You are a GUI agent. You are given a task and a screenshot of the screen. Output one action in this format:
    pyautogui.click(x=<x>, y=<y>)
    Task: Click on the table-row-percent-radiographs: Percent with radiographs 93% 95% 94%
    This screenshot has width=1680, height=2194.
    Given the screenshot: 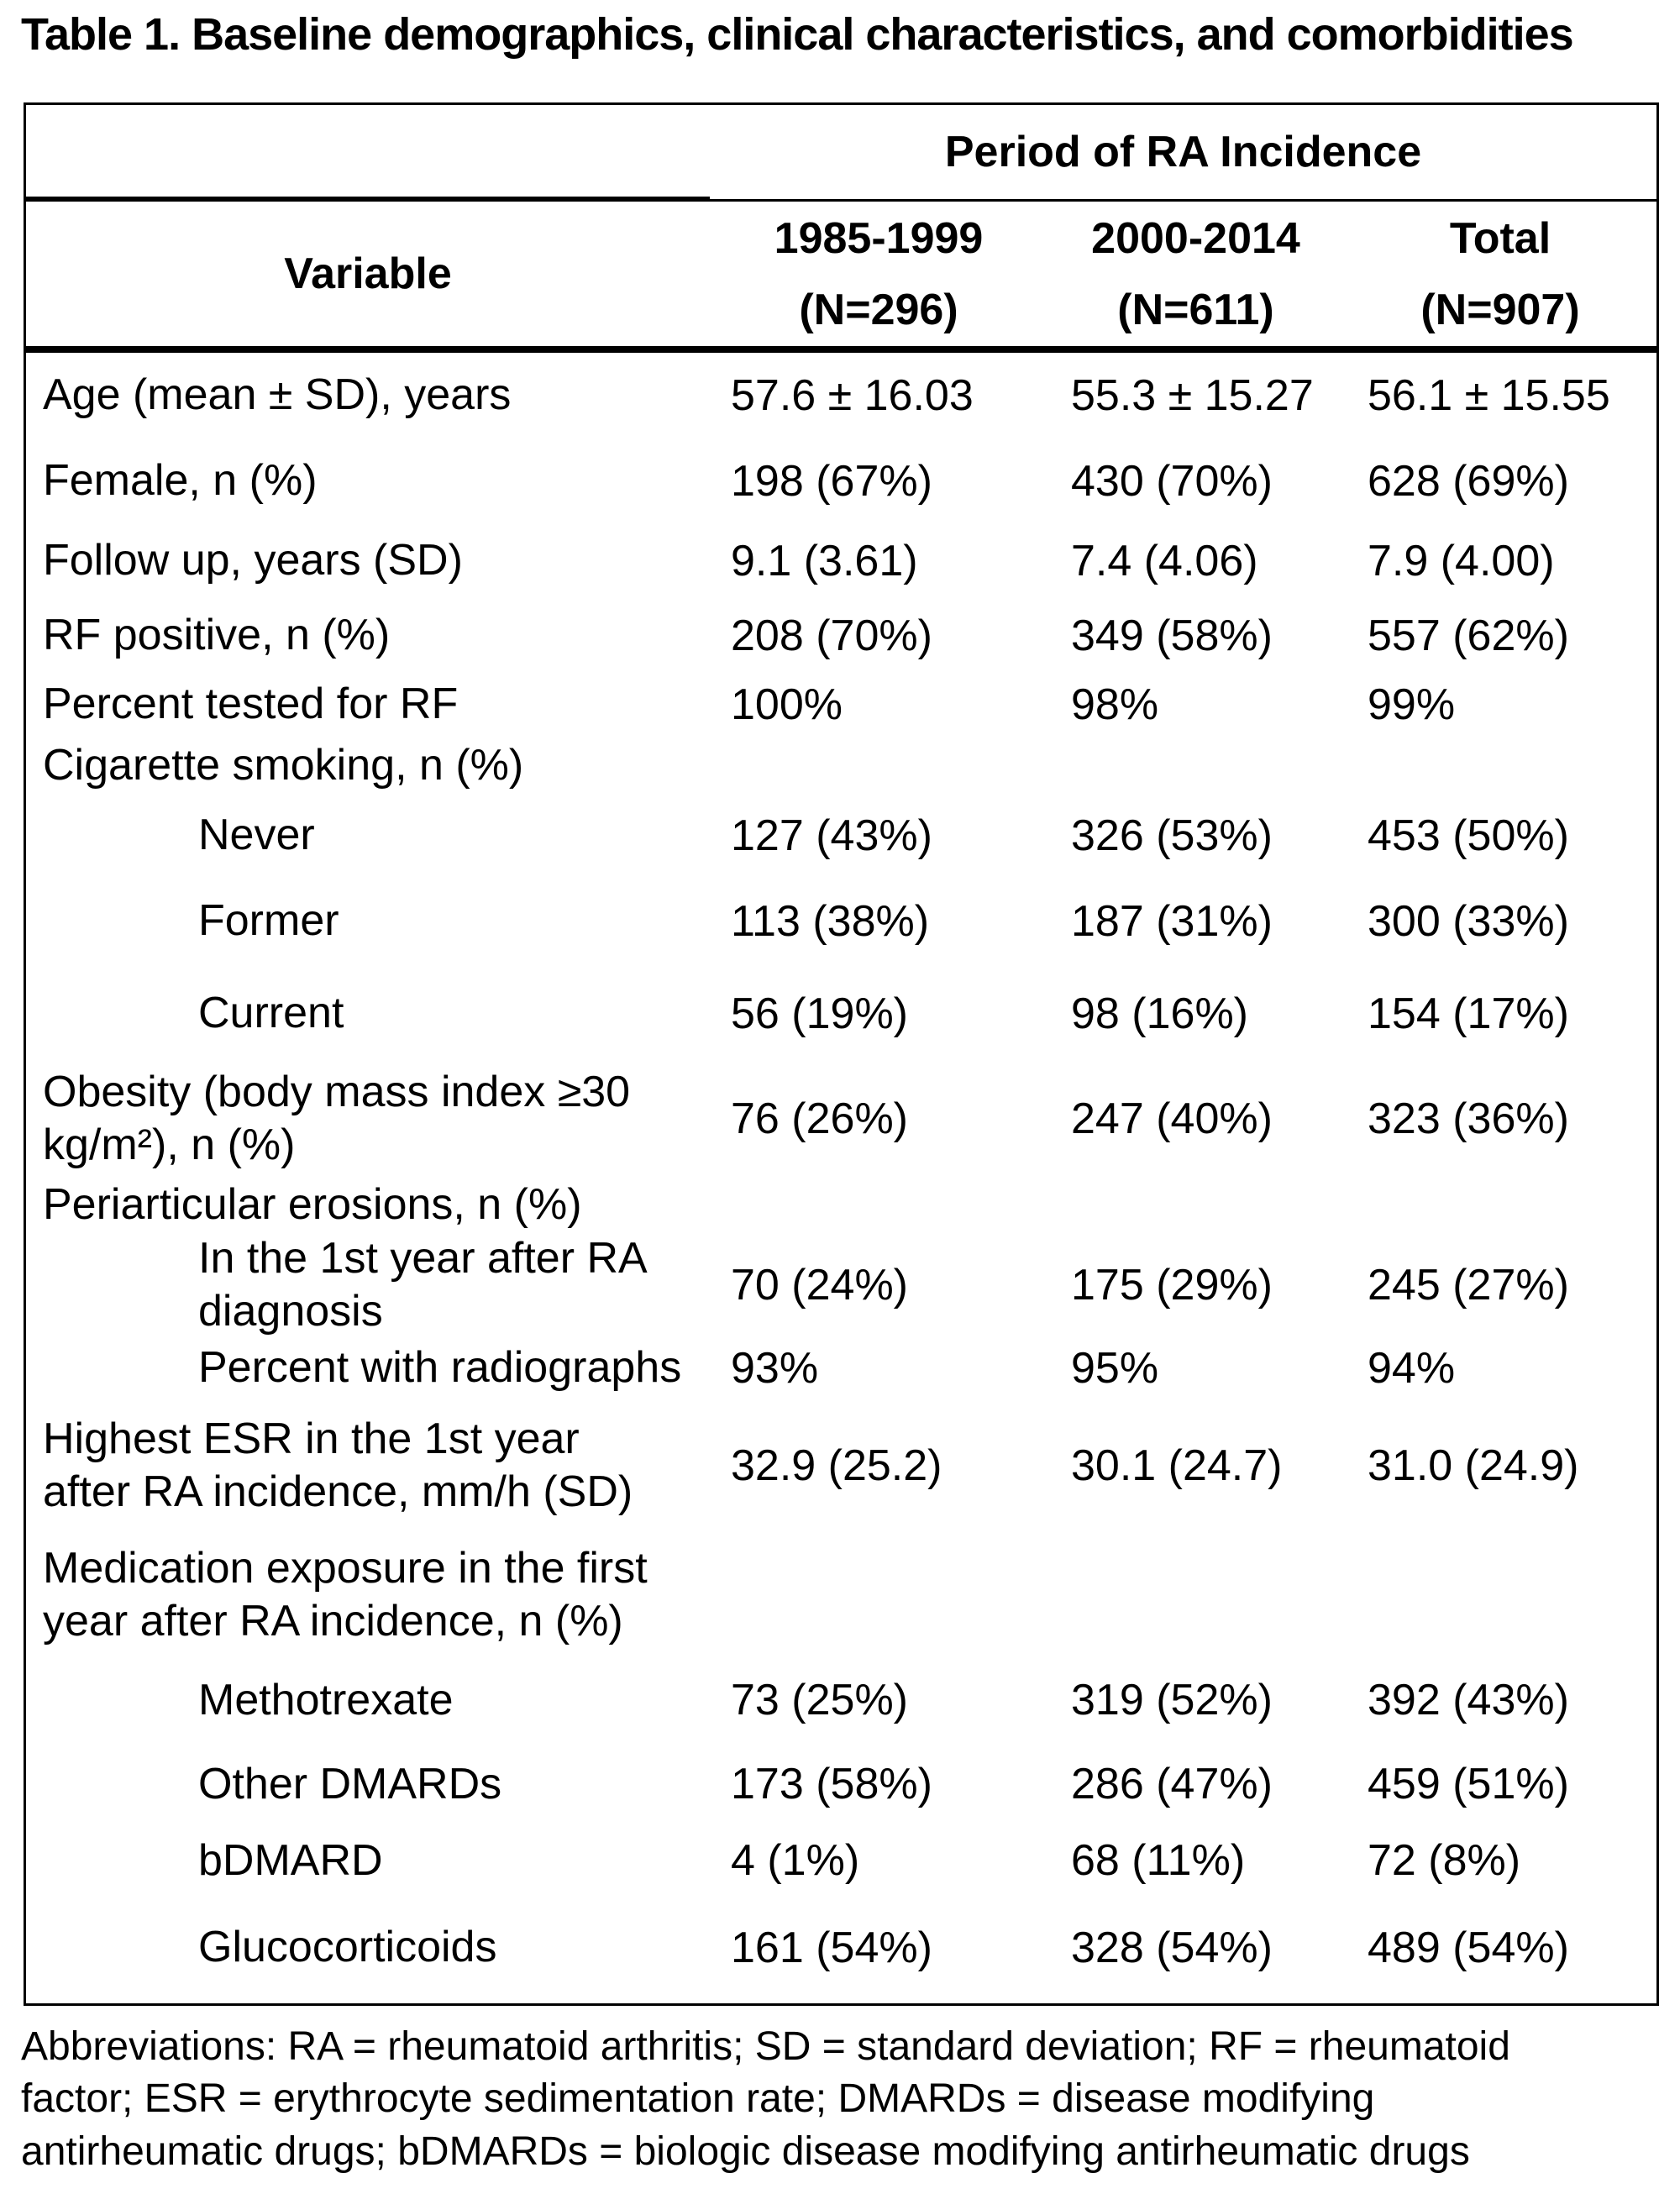 What is the action you would take?
    pyautogui.click(x=841, y=1368)
    